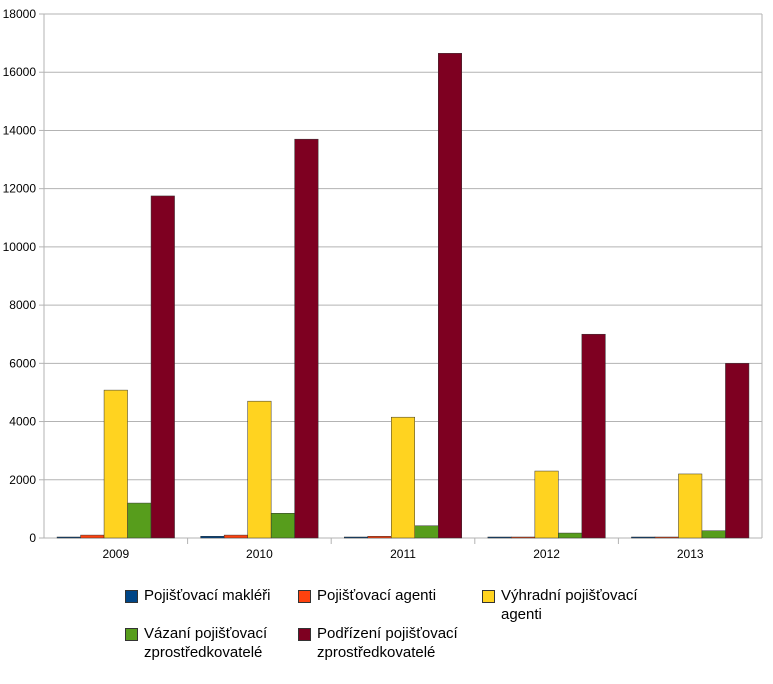 This screenshot has width=773, height=684. Describe the element at coordinates (22, 305) in the screenshot. I see `y-tick-label: 8000` at that location.